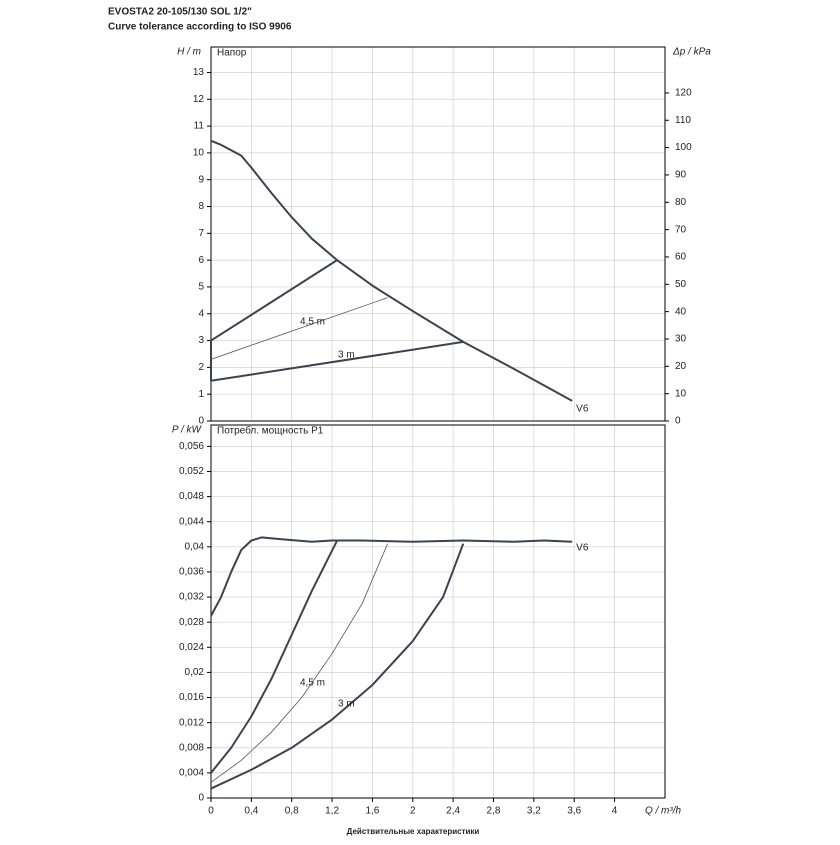  What do you see at coordinates (681, 311) in the screenshot?
I see `y2-tick-label: 40` at bounding box center [681, 311].